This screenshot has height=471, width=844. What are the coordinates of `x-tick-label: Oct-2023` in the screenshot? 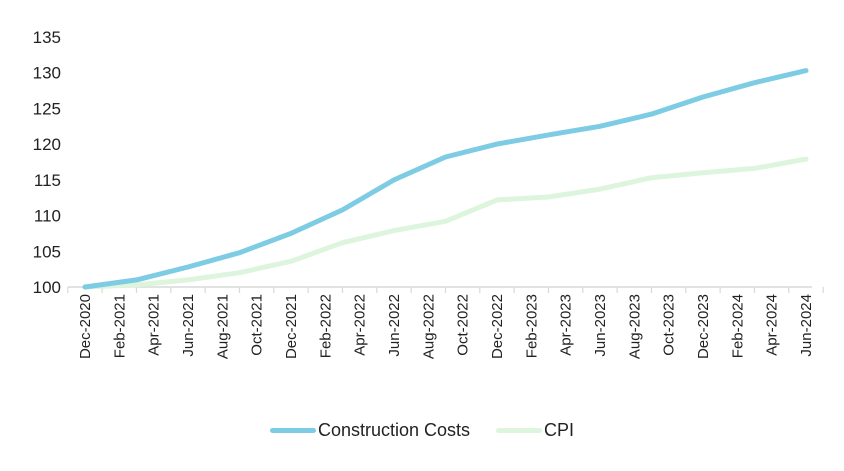 It's located at (669, 325).